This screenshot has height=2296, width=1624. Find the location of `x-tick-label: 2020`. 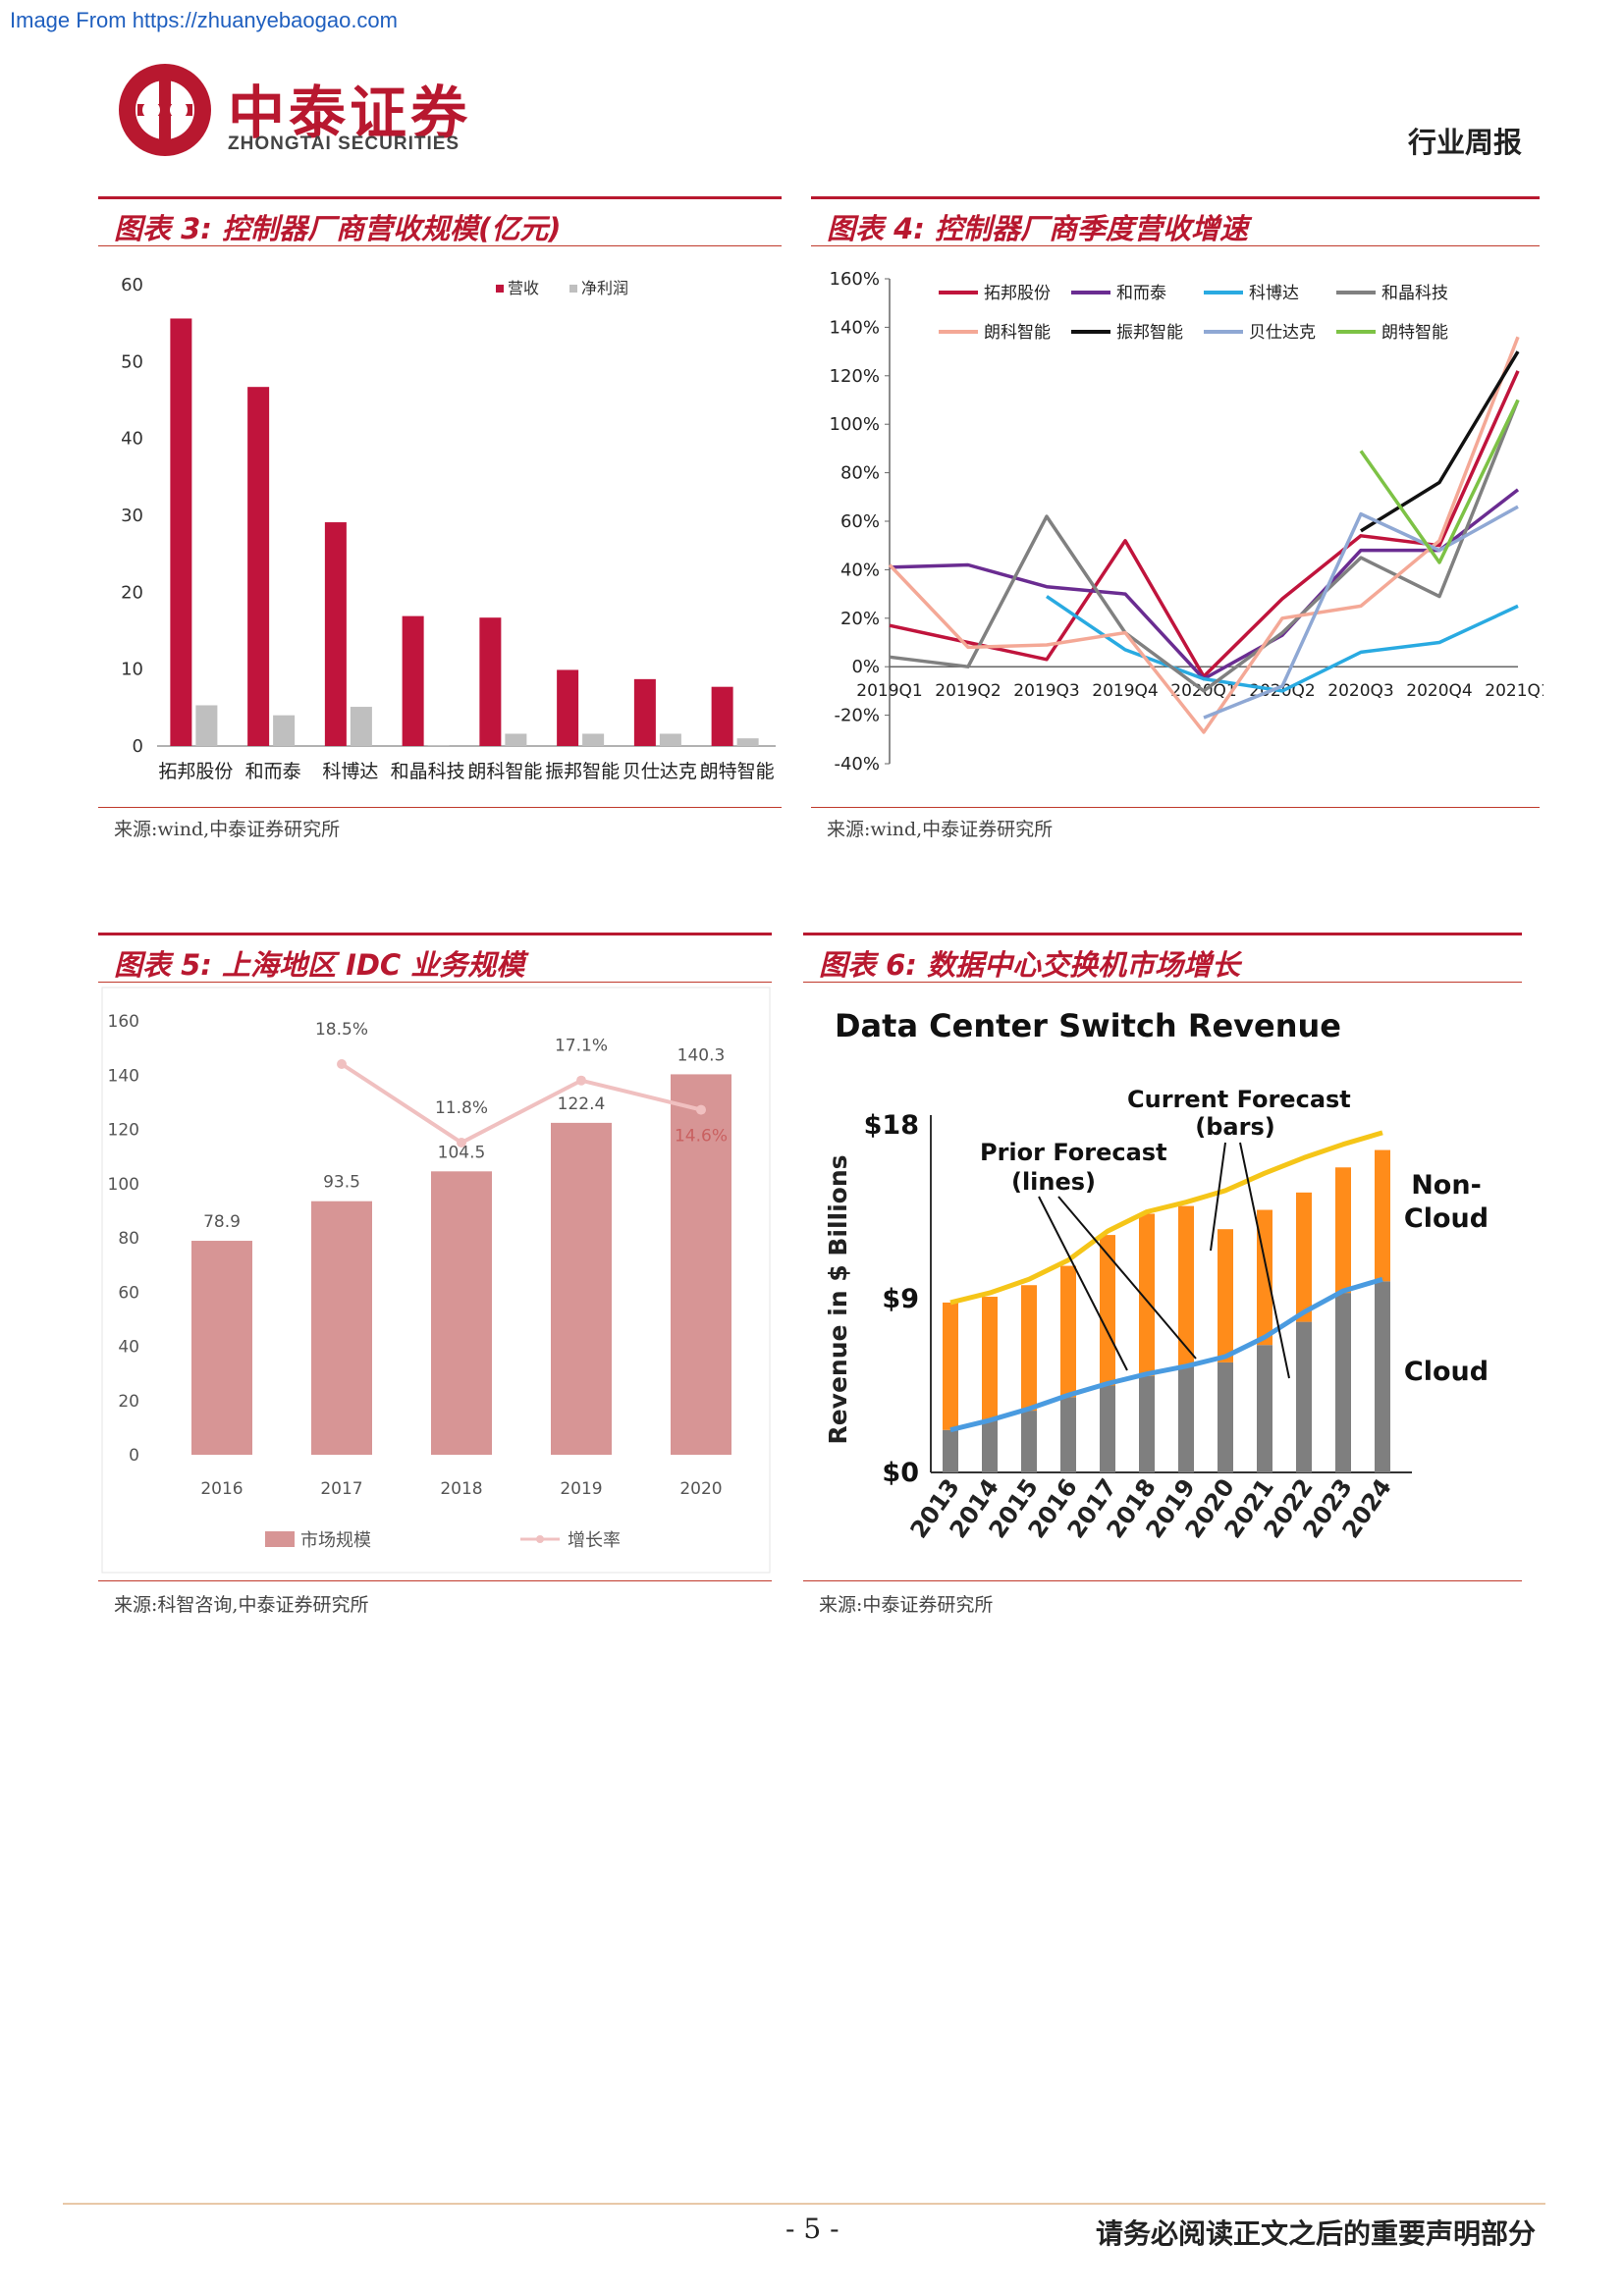

x-tick-label: 2020 is located at coordinates (700, 1489).